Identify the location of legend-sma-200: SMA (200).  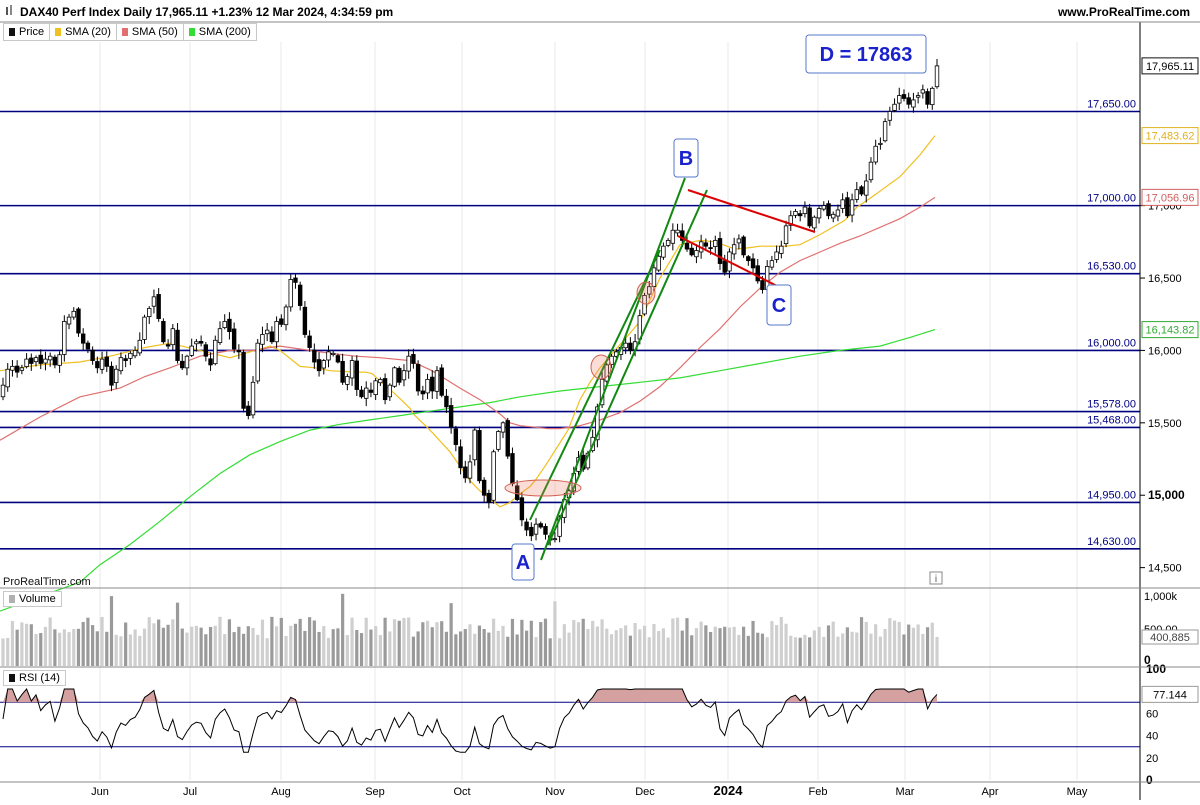
(220, 32).